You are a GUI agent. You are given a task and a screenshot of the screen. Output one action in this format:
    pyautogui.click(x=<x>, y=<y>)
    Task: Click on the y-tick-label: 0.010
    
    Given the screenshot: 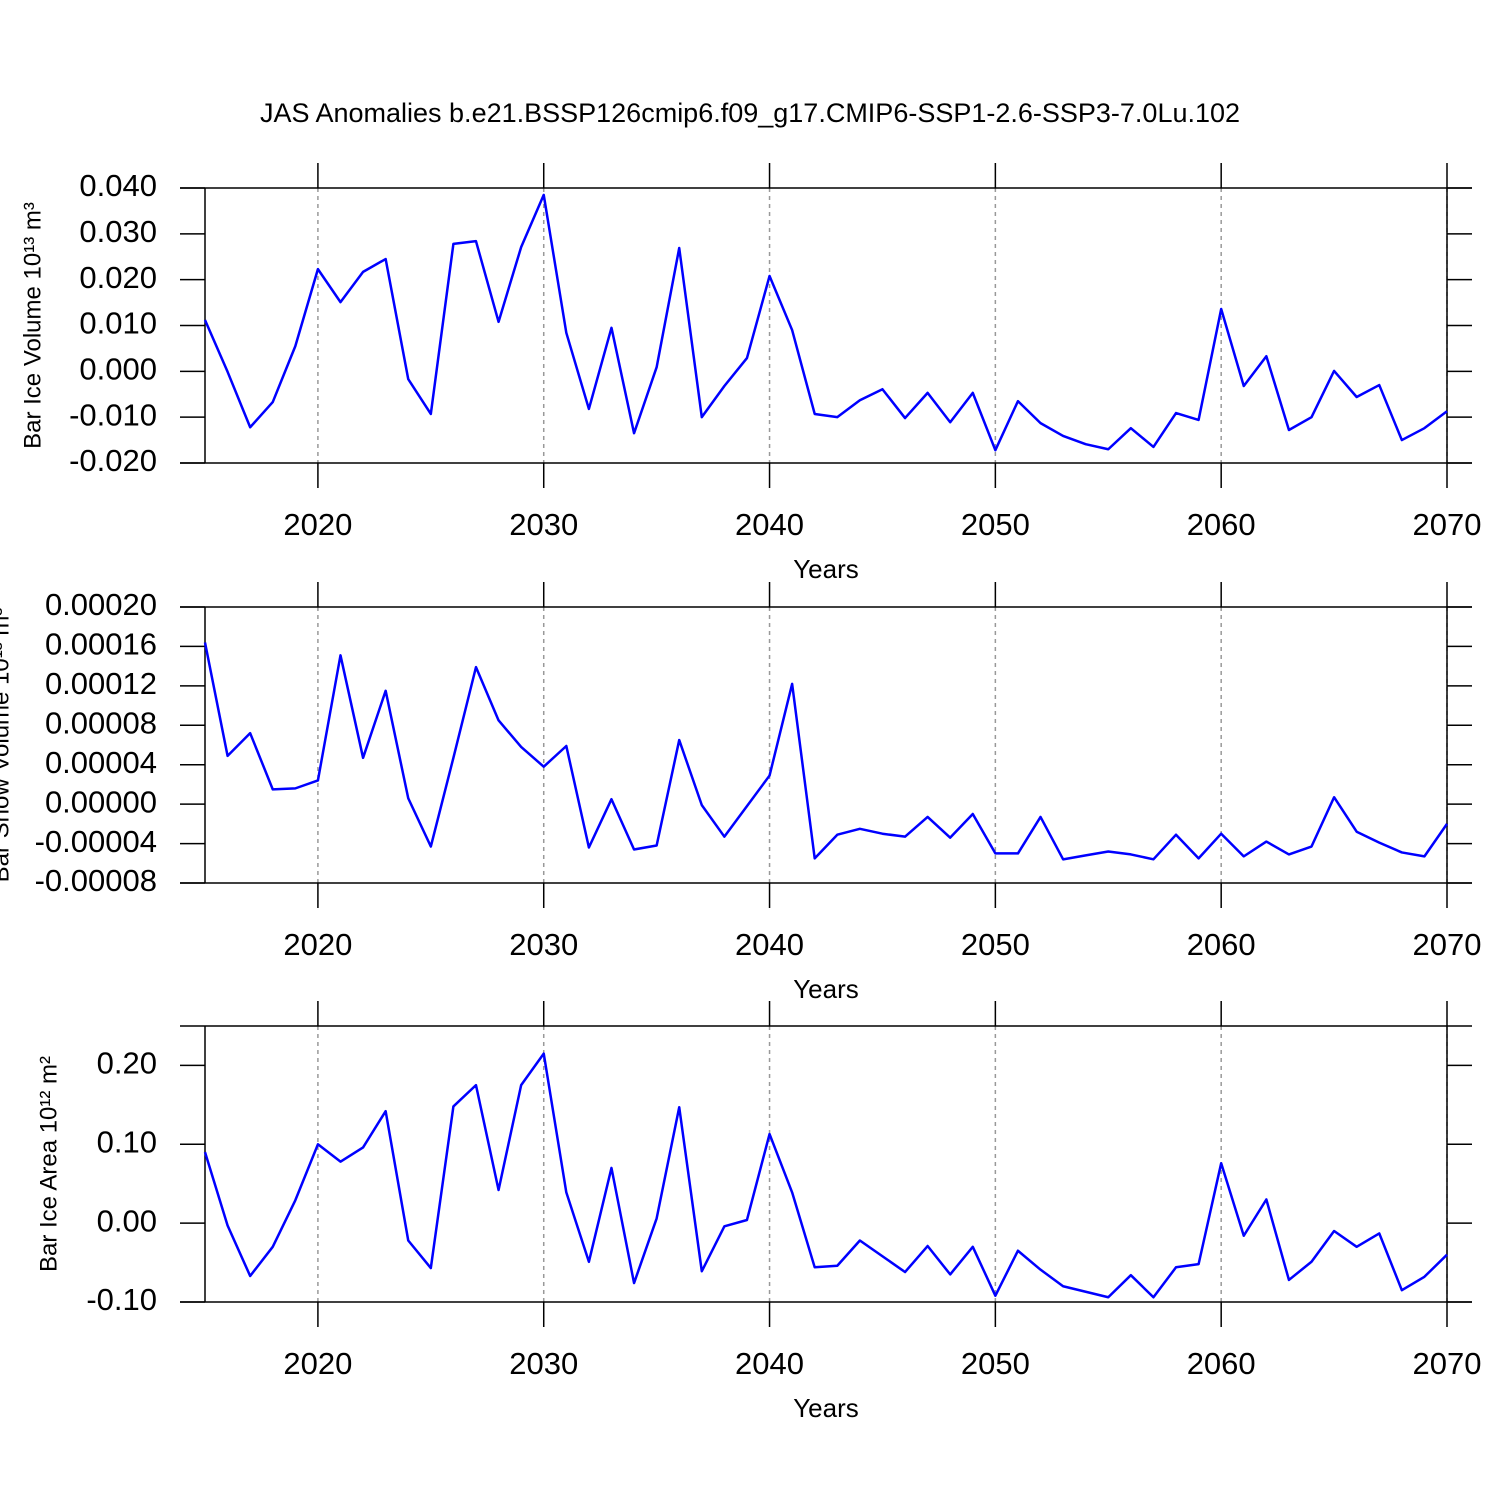 What is the action you would take?
    pyautogui.click(x=118, y=323)
    